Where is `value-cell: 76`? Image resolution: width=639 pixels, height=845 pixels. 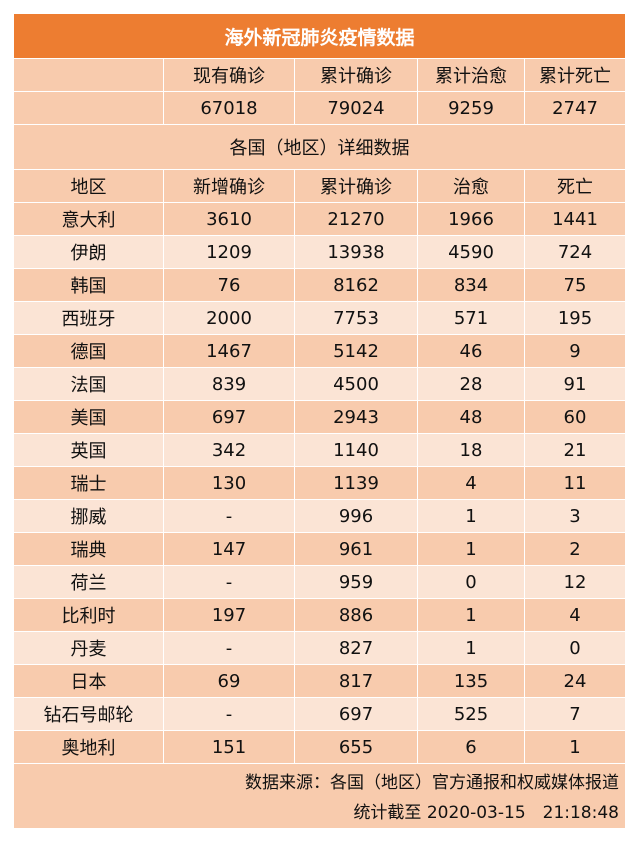
value-cell: 76 is located at coordinates (229, 285).